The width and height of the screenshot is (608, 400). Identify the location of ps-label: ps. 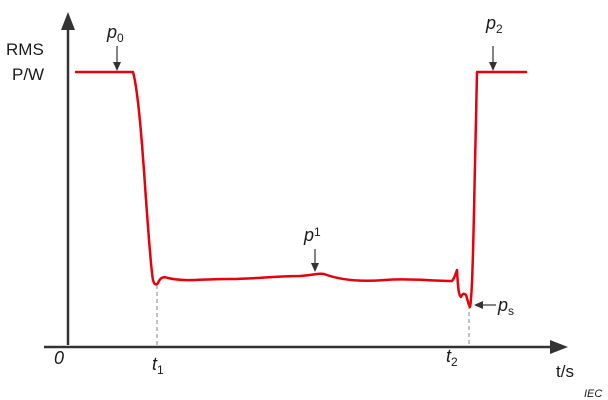
(505, 306).